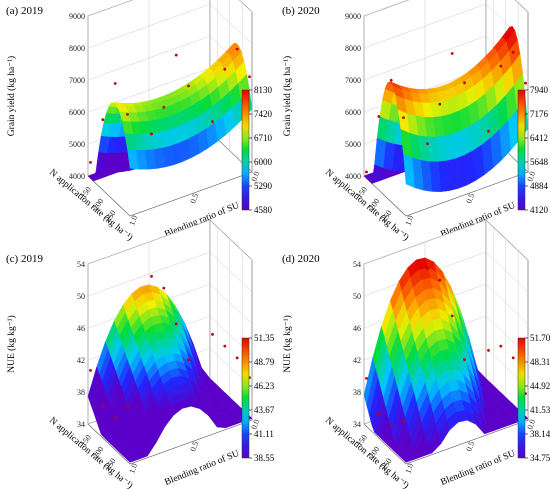  Describe the element at coordinates (263, 90) in the screenshot. I see `colorbar-tick-label: 8130` at that location.